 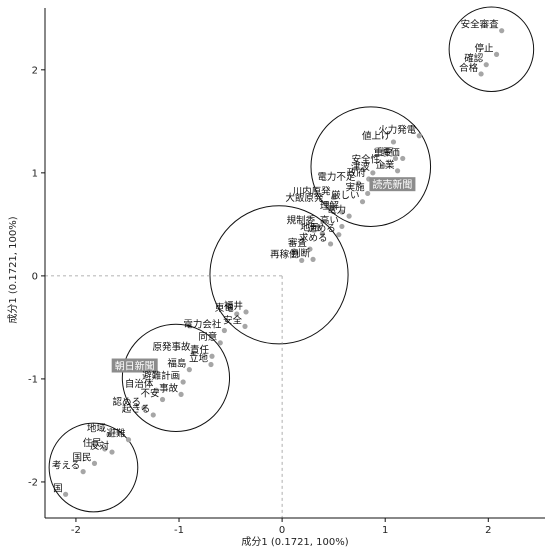 What do you see at coordinates (474, 59) in the screenshot?
I see `point-label: 確認` at bounding box center [474, 59].